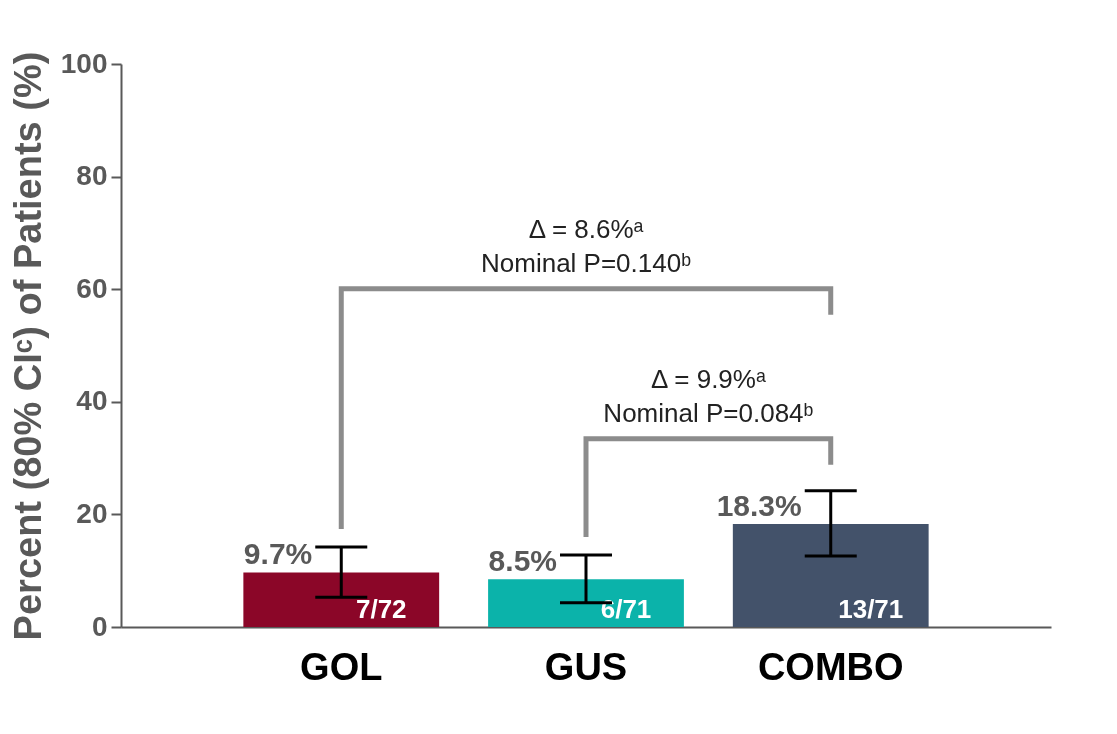  Describe the element at coordinates (586, 245) in the screenshot. I see `annotation: Δ = 8.6%ᵃ Nominal P=0.140ᵇ` at that location.